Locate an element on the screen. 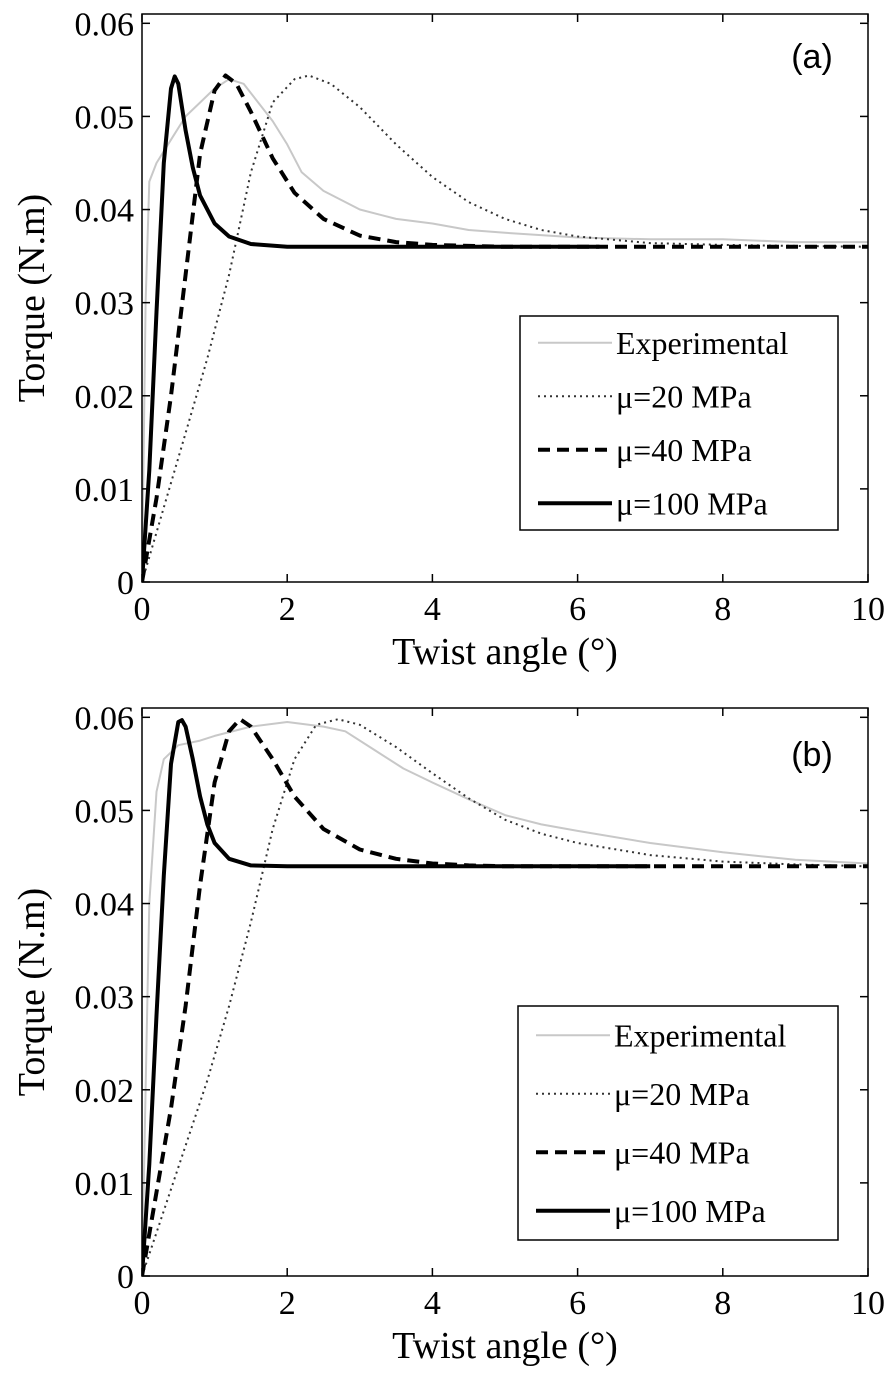 The width and height of the screenshot is (892, 1378). panel-label: (b) is located at coordinates (812, 755).